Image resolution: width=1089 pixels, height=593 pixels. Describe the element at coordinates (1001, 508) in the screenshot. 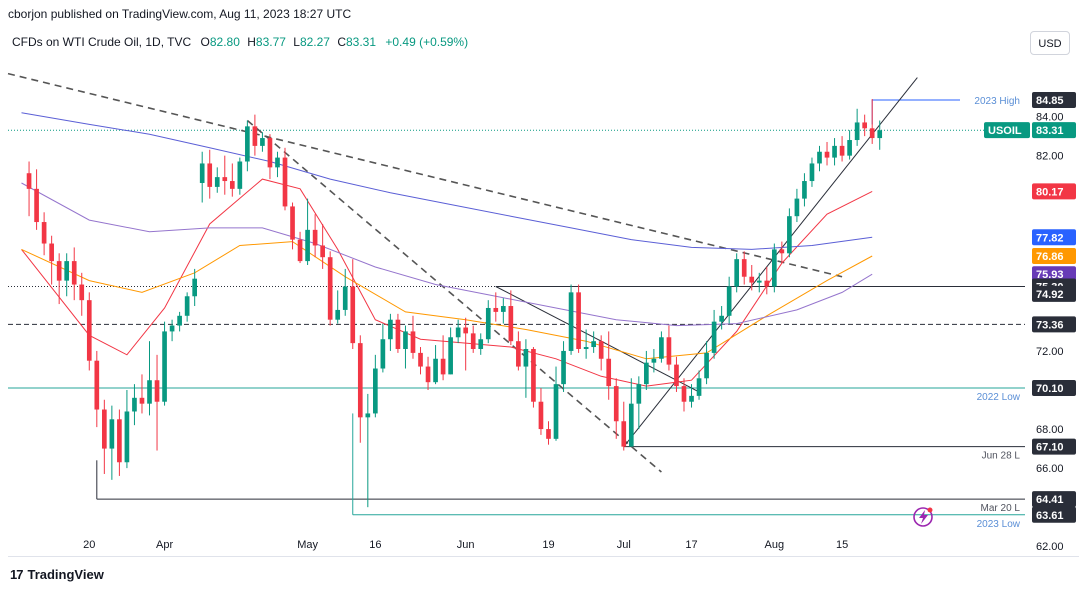

I see `level-label: Mar 20 L` at that location.